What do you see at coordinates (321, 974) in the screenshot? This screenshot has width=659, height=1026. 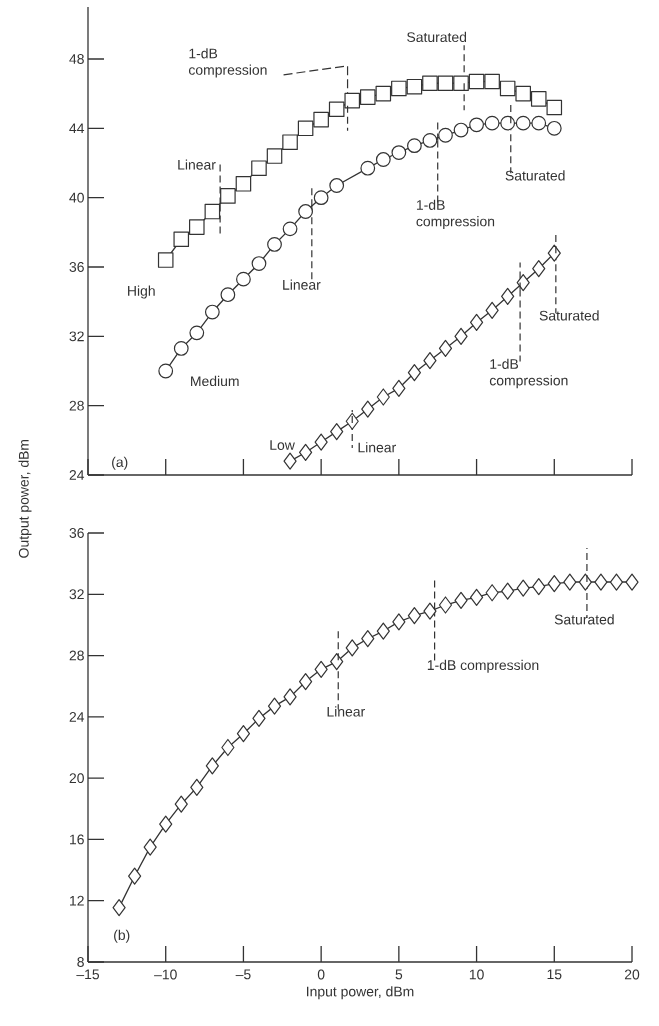 I see `x-tick-label: 0` at bounding box center [321, 974].